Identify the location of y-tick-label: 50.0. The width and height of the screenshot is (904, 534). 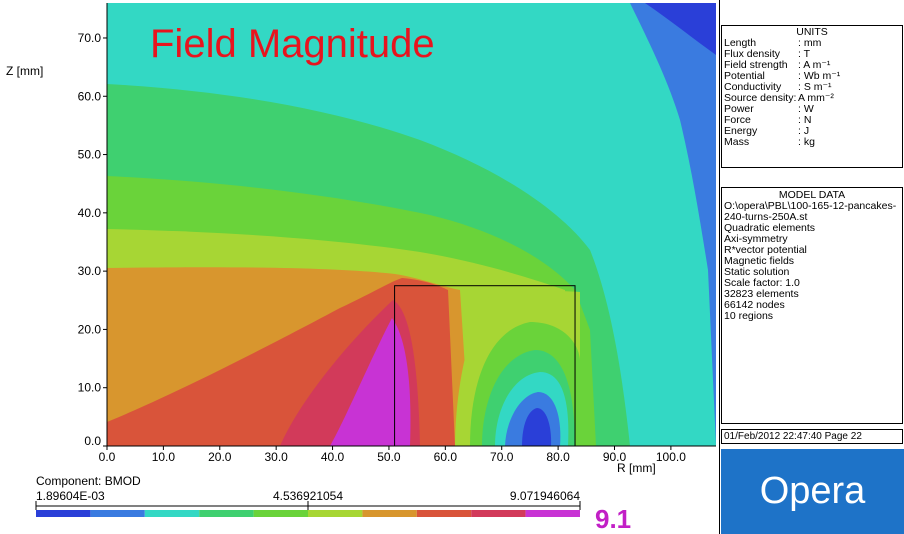
(90, 155).